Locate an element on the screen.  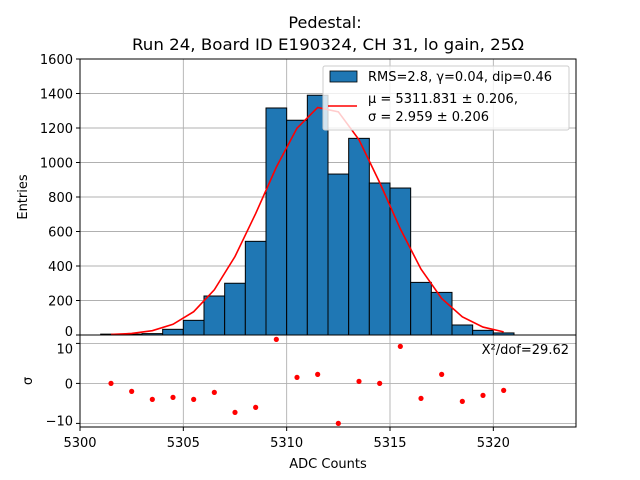
y-tick-label: 1200 is located at coordinates (56, 129).